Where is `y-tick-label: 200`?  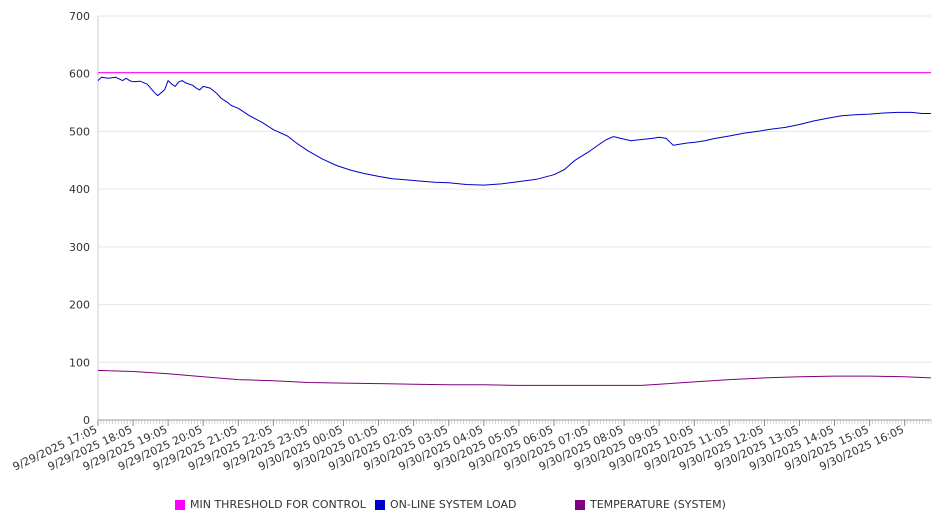
y-tick-label: 200 is located at coordinates (79, 305).